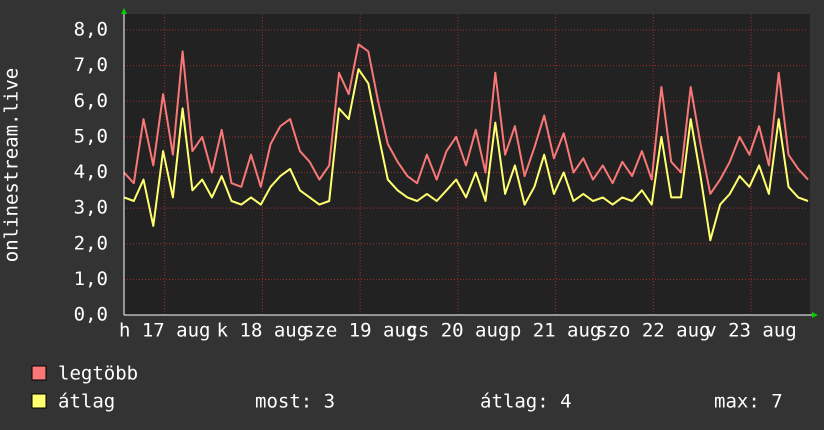 The image size is (824, 430). Describe the element at coordinates (86, 402) in the screenshot. I see `legend-label: átlag` at that location.